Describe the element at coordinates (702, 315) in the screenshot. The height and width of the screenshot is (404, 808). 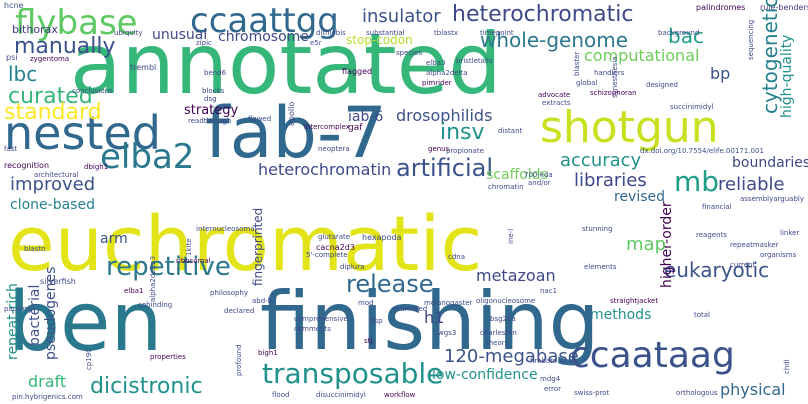
I see `word-total: total` at that location.